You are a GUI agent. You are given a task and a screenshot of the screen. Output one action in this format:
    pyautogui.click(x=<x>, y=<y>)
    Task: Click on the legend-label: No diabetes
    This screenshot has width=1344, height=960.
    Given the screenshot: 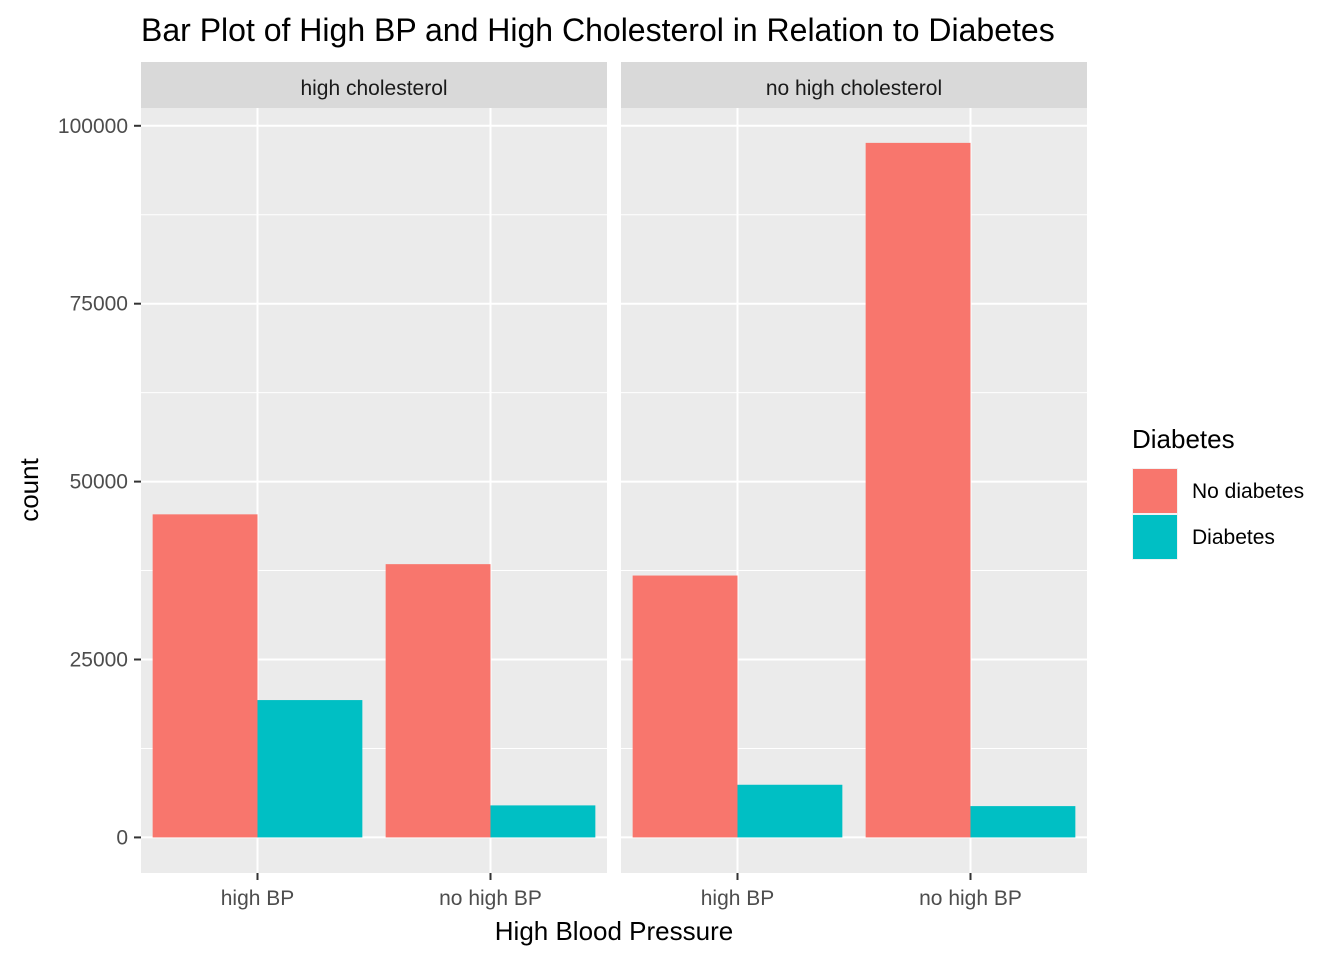 What is the action you would take?
    pyautogui.click(x=1248, y=491)
    